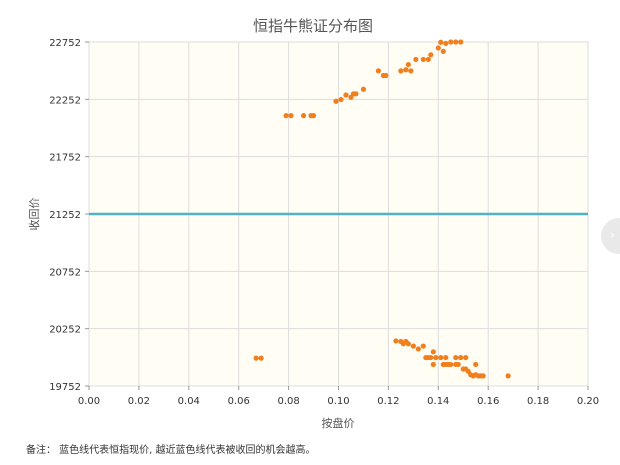 The image size is (620, 465). I want to click on y-tick-label: 22752, so click(65, 43).